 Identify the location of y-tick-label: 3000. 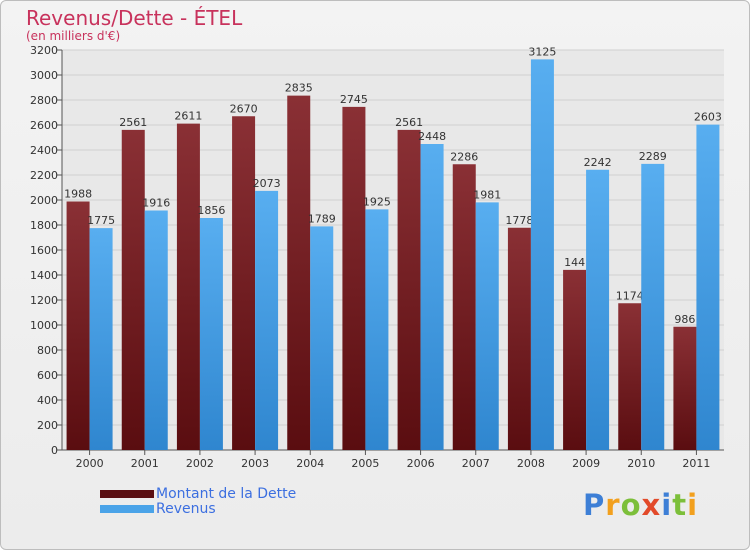
(44, 75).